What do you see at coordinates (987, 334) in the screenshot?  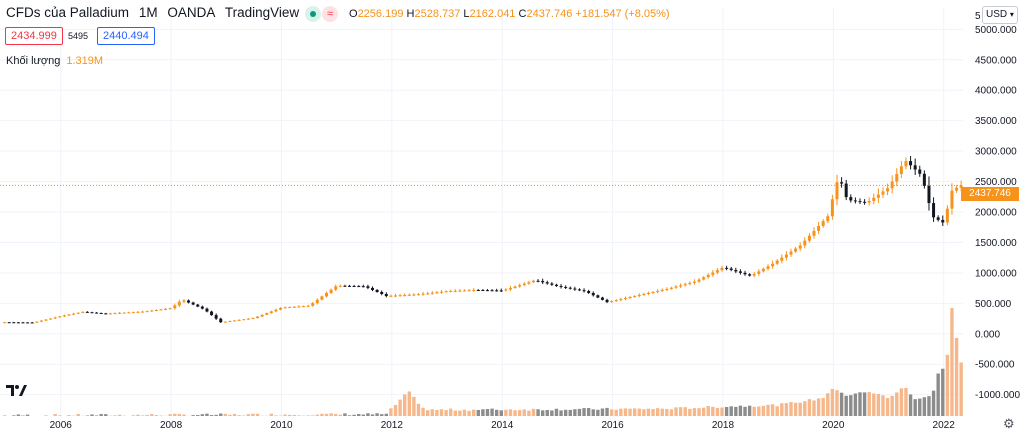 I see `price-axis-label: 0.000` at bounding box center [987, 334].